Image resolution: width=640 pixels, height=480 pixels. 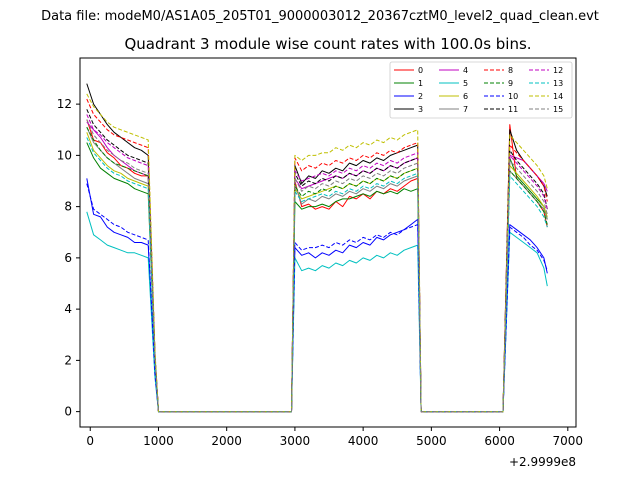 What do you see at coordinates (558, 70) in the screenshot?
I see `legend-label-12: 12` at bounding box center [558, 70].